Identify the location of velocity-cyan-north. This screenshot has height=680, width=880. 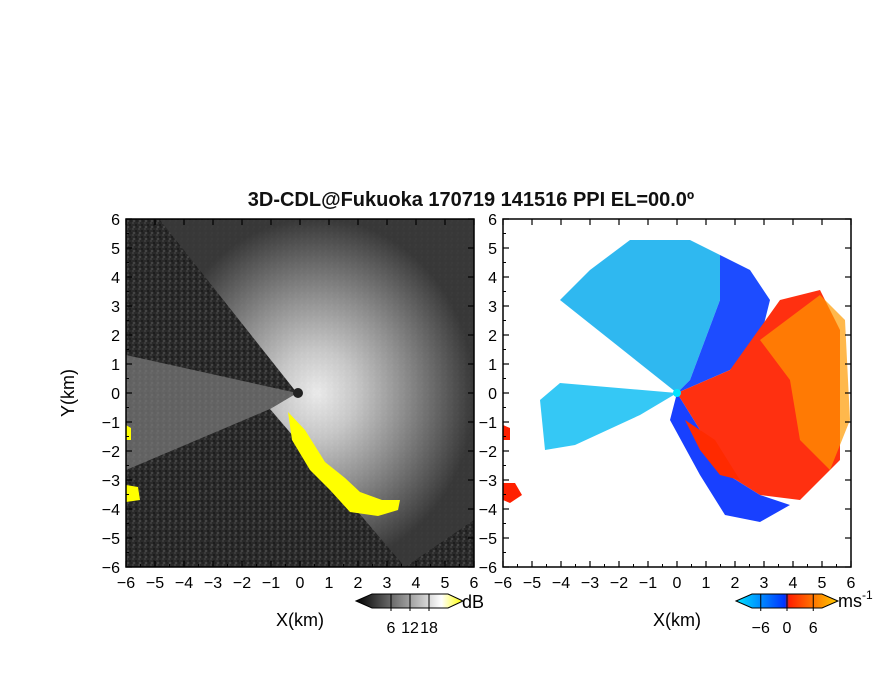
(640, 316).